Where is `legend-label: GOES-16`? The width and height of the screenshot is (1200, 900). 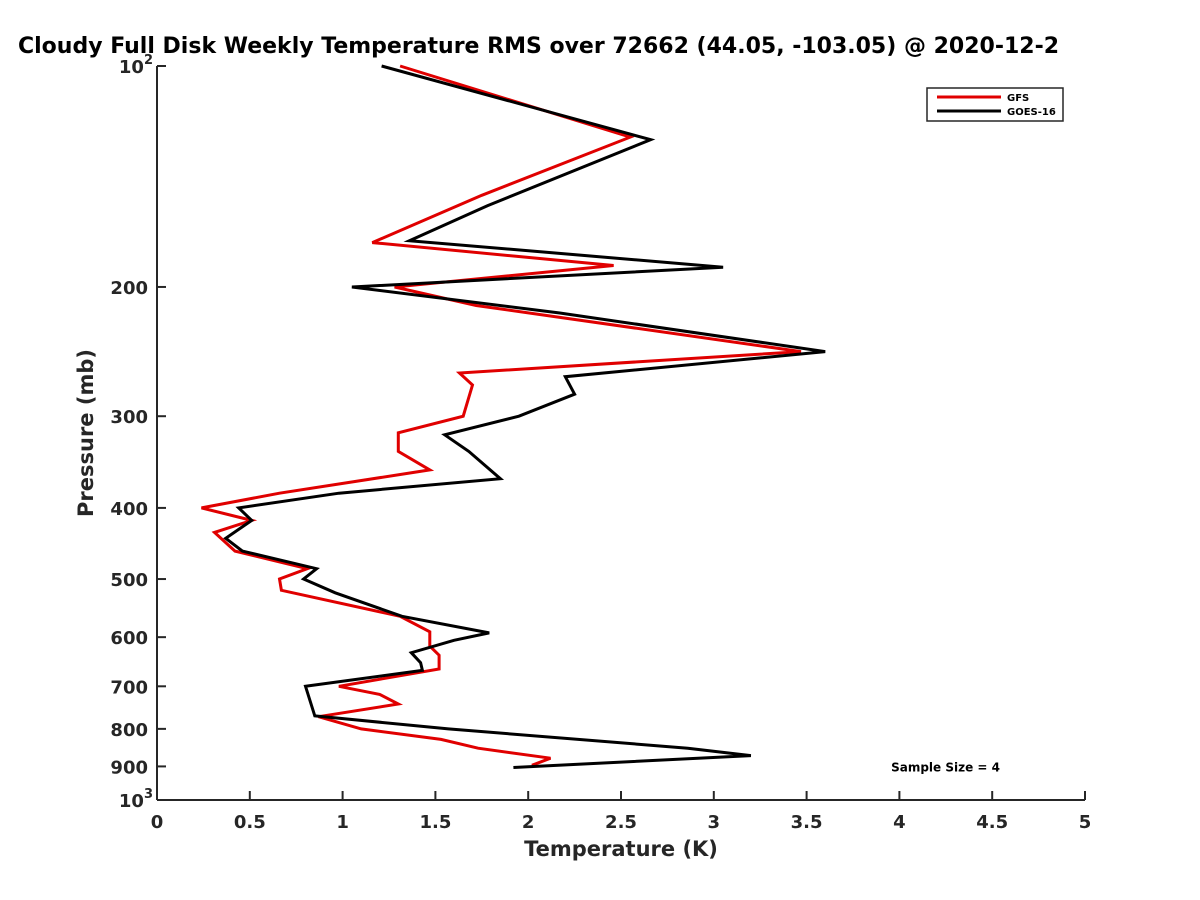 legend-label: GOES-16 is located at coordinates (1031, 112).